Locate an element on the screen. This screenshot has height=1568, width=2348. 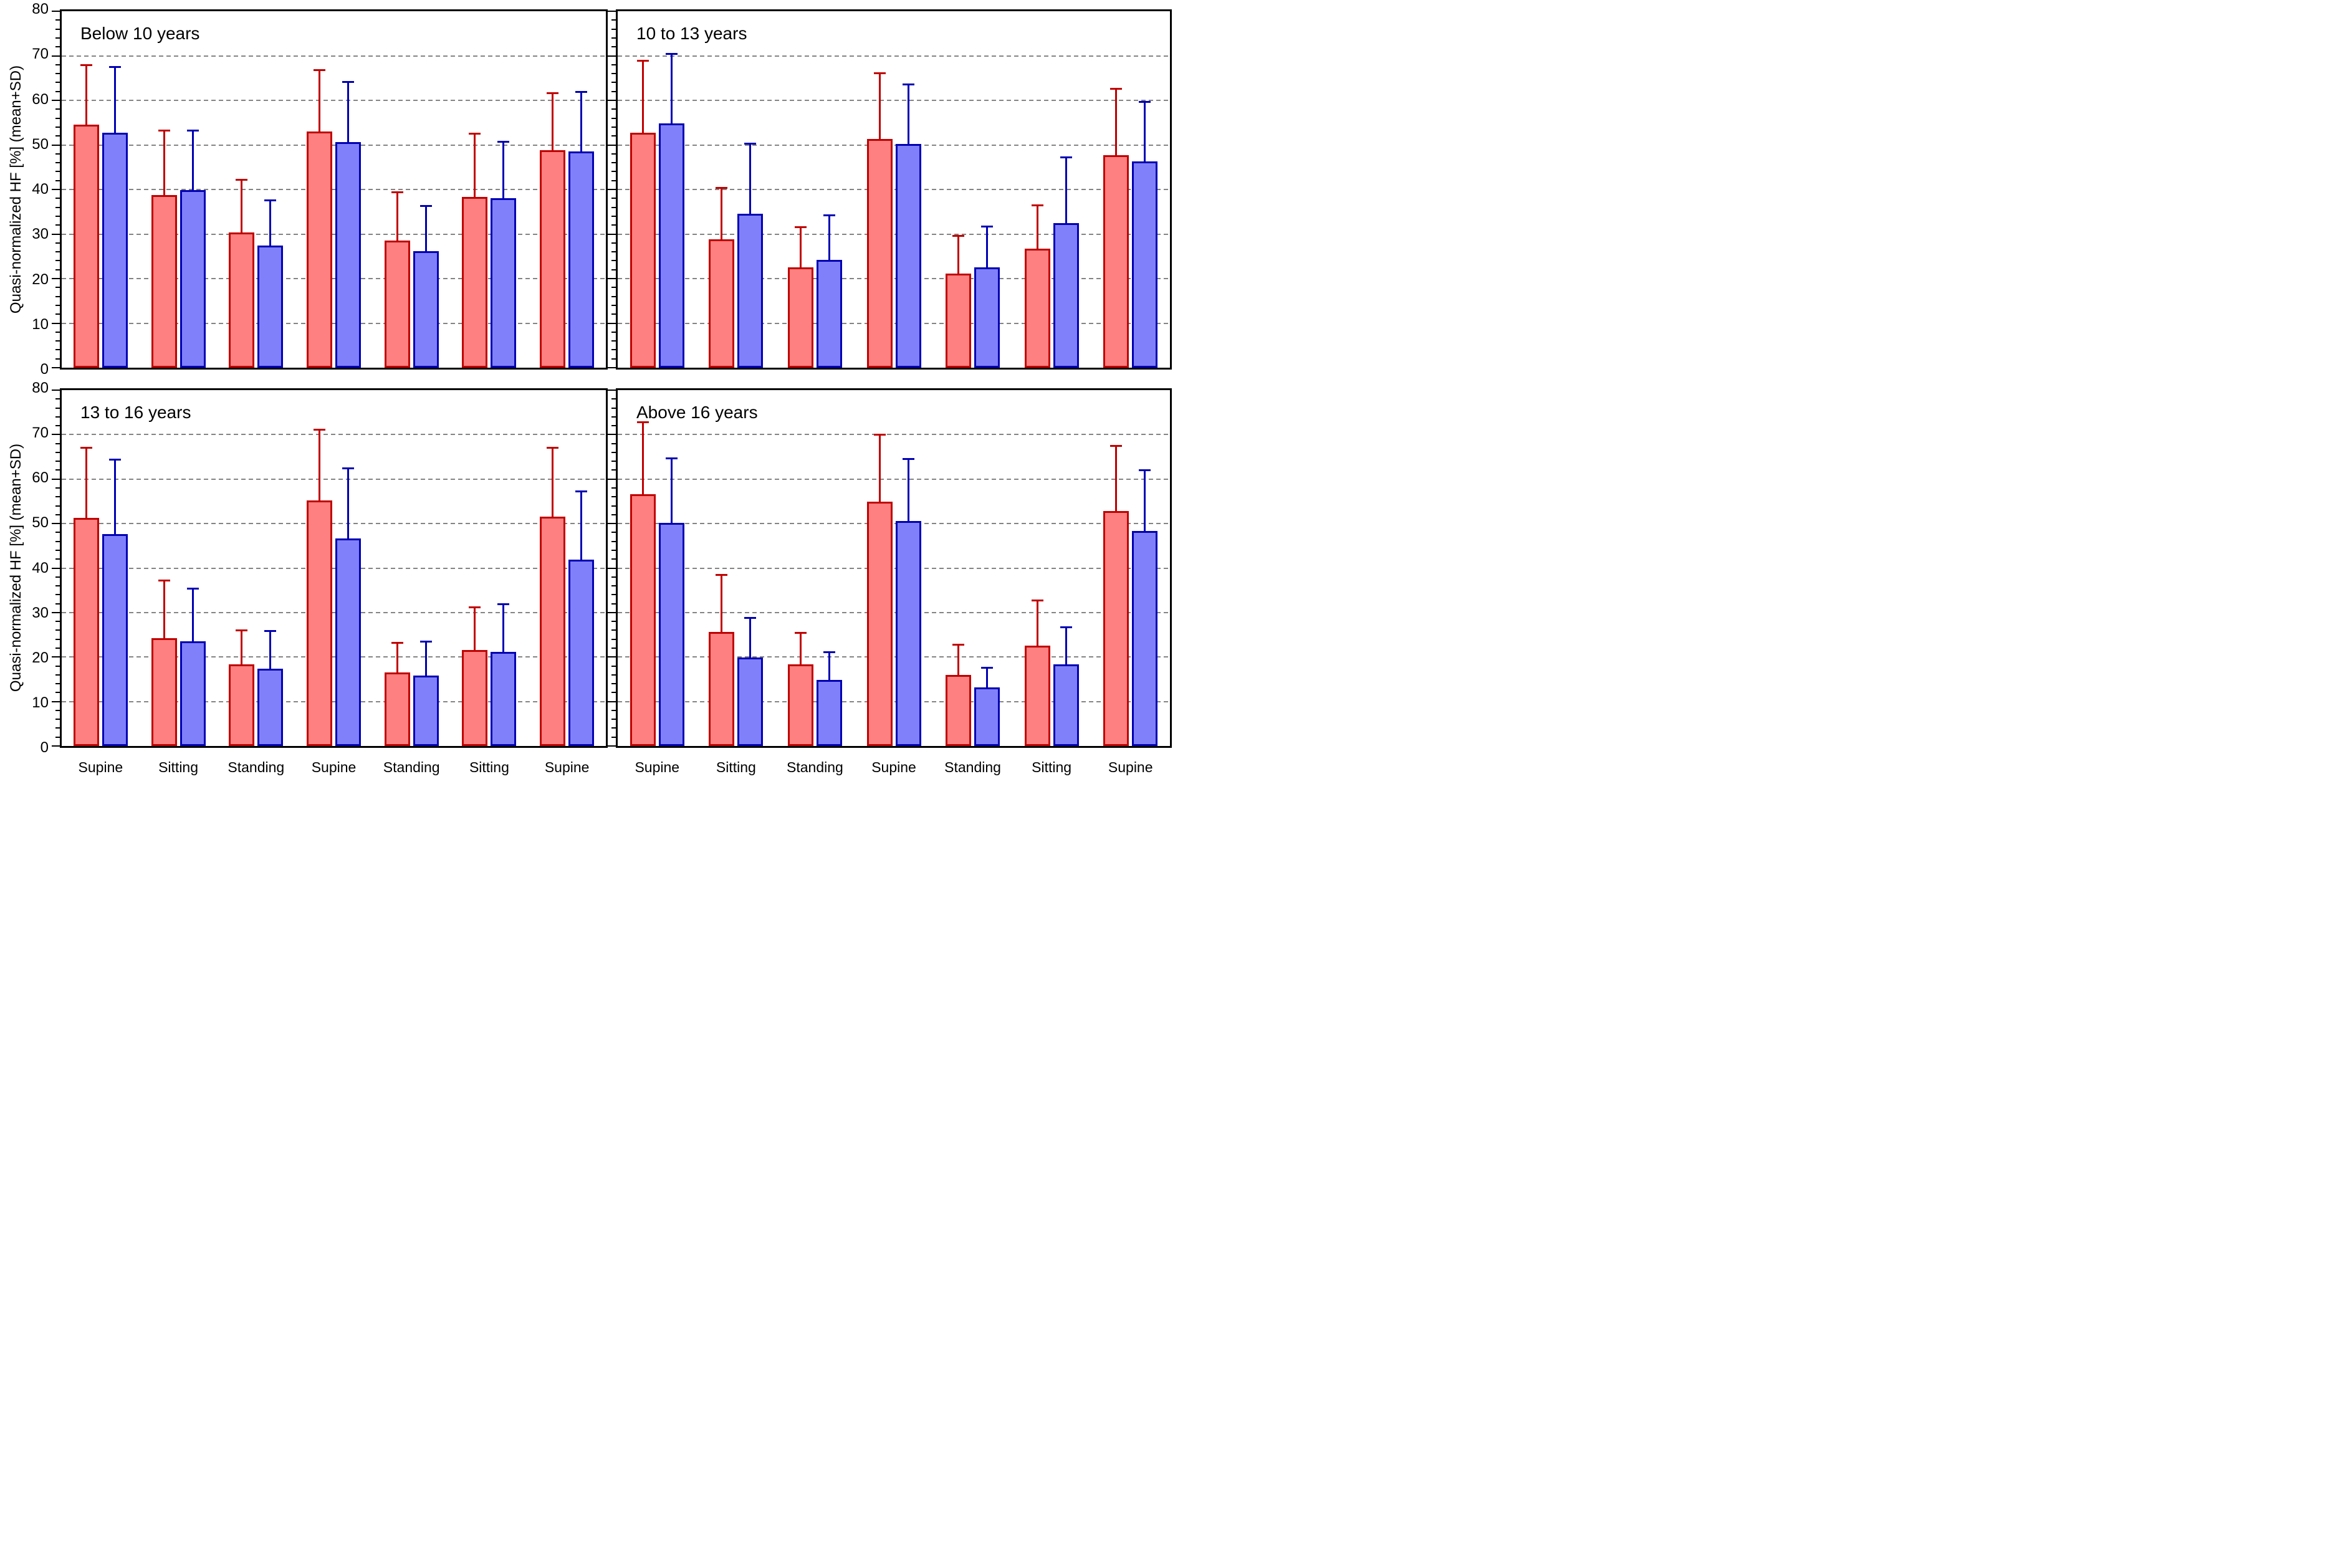
bar-blue-sitting is located at coordinates (504, 698).